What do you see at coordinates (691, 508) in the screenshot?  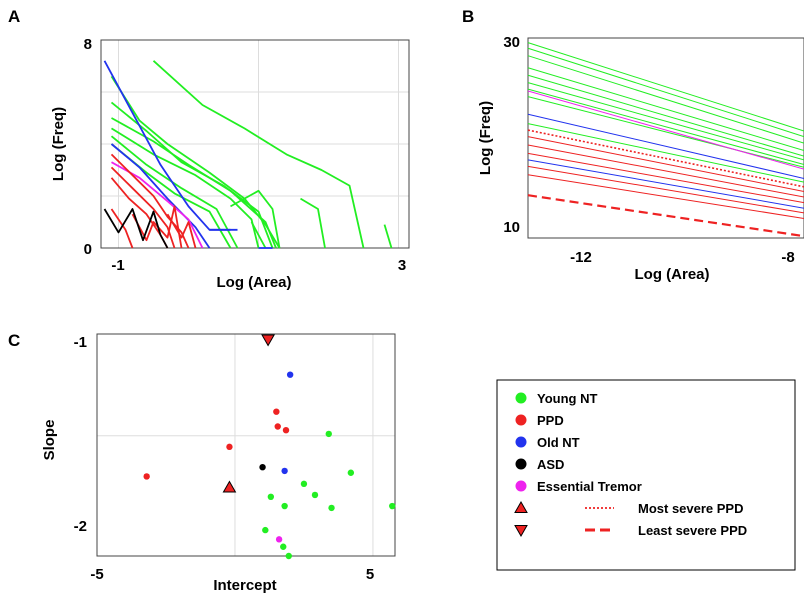 I see `legend-label-dotted: Most severe PPD` at bounding box center [691, 508].